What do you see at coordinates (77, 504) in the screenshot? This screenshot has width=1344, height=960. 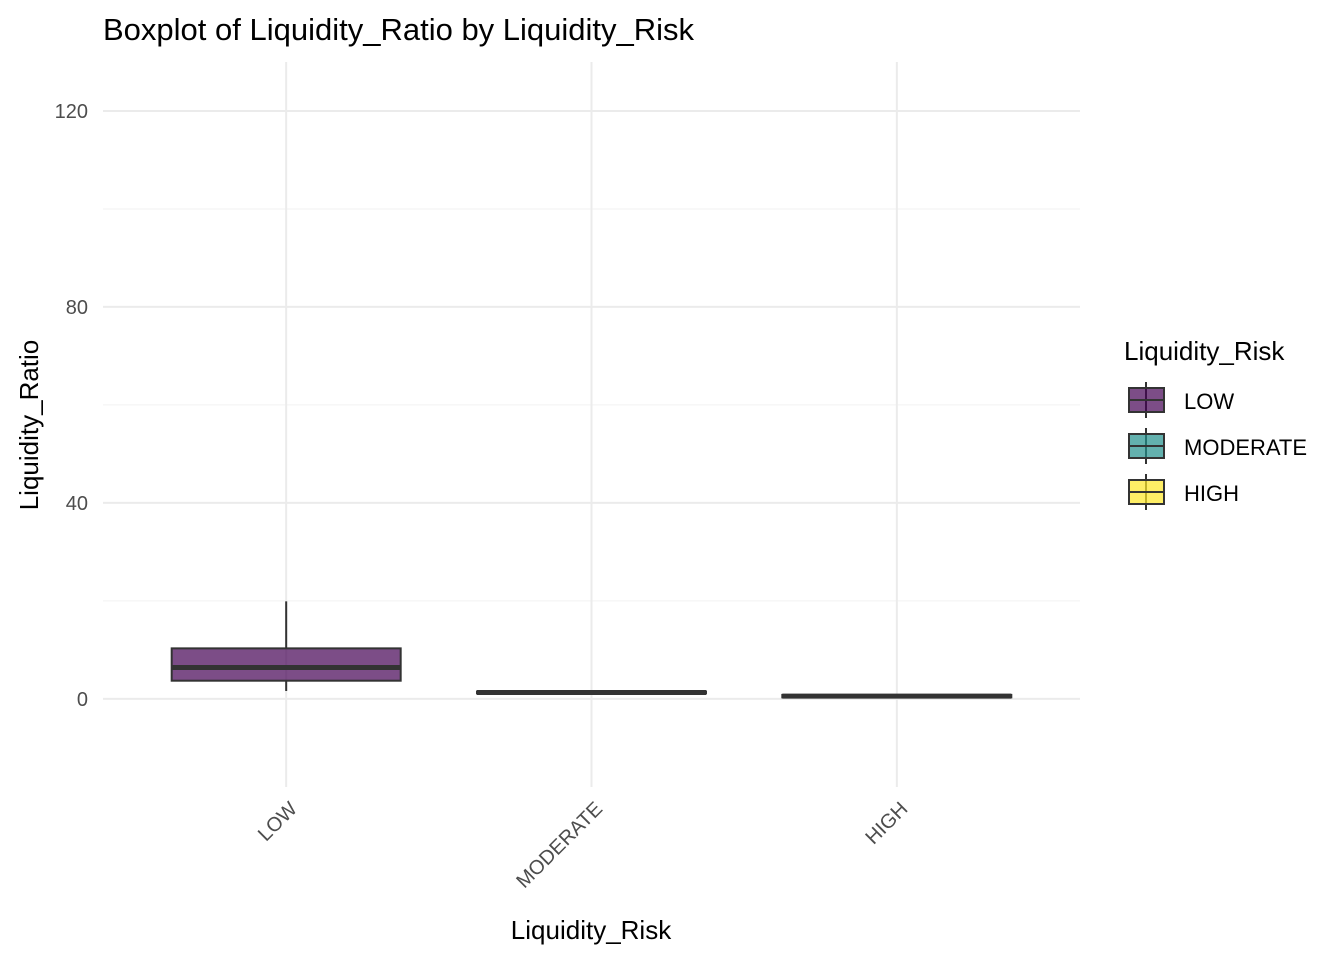 I see `y-tick-label: 40` at bounding box center [77, 504].